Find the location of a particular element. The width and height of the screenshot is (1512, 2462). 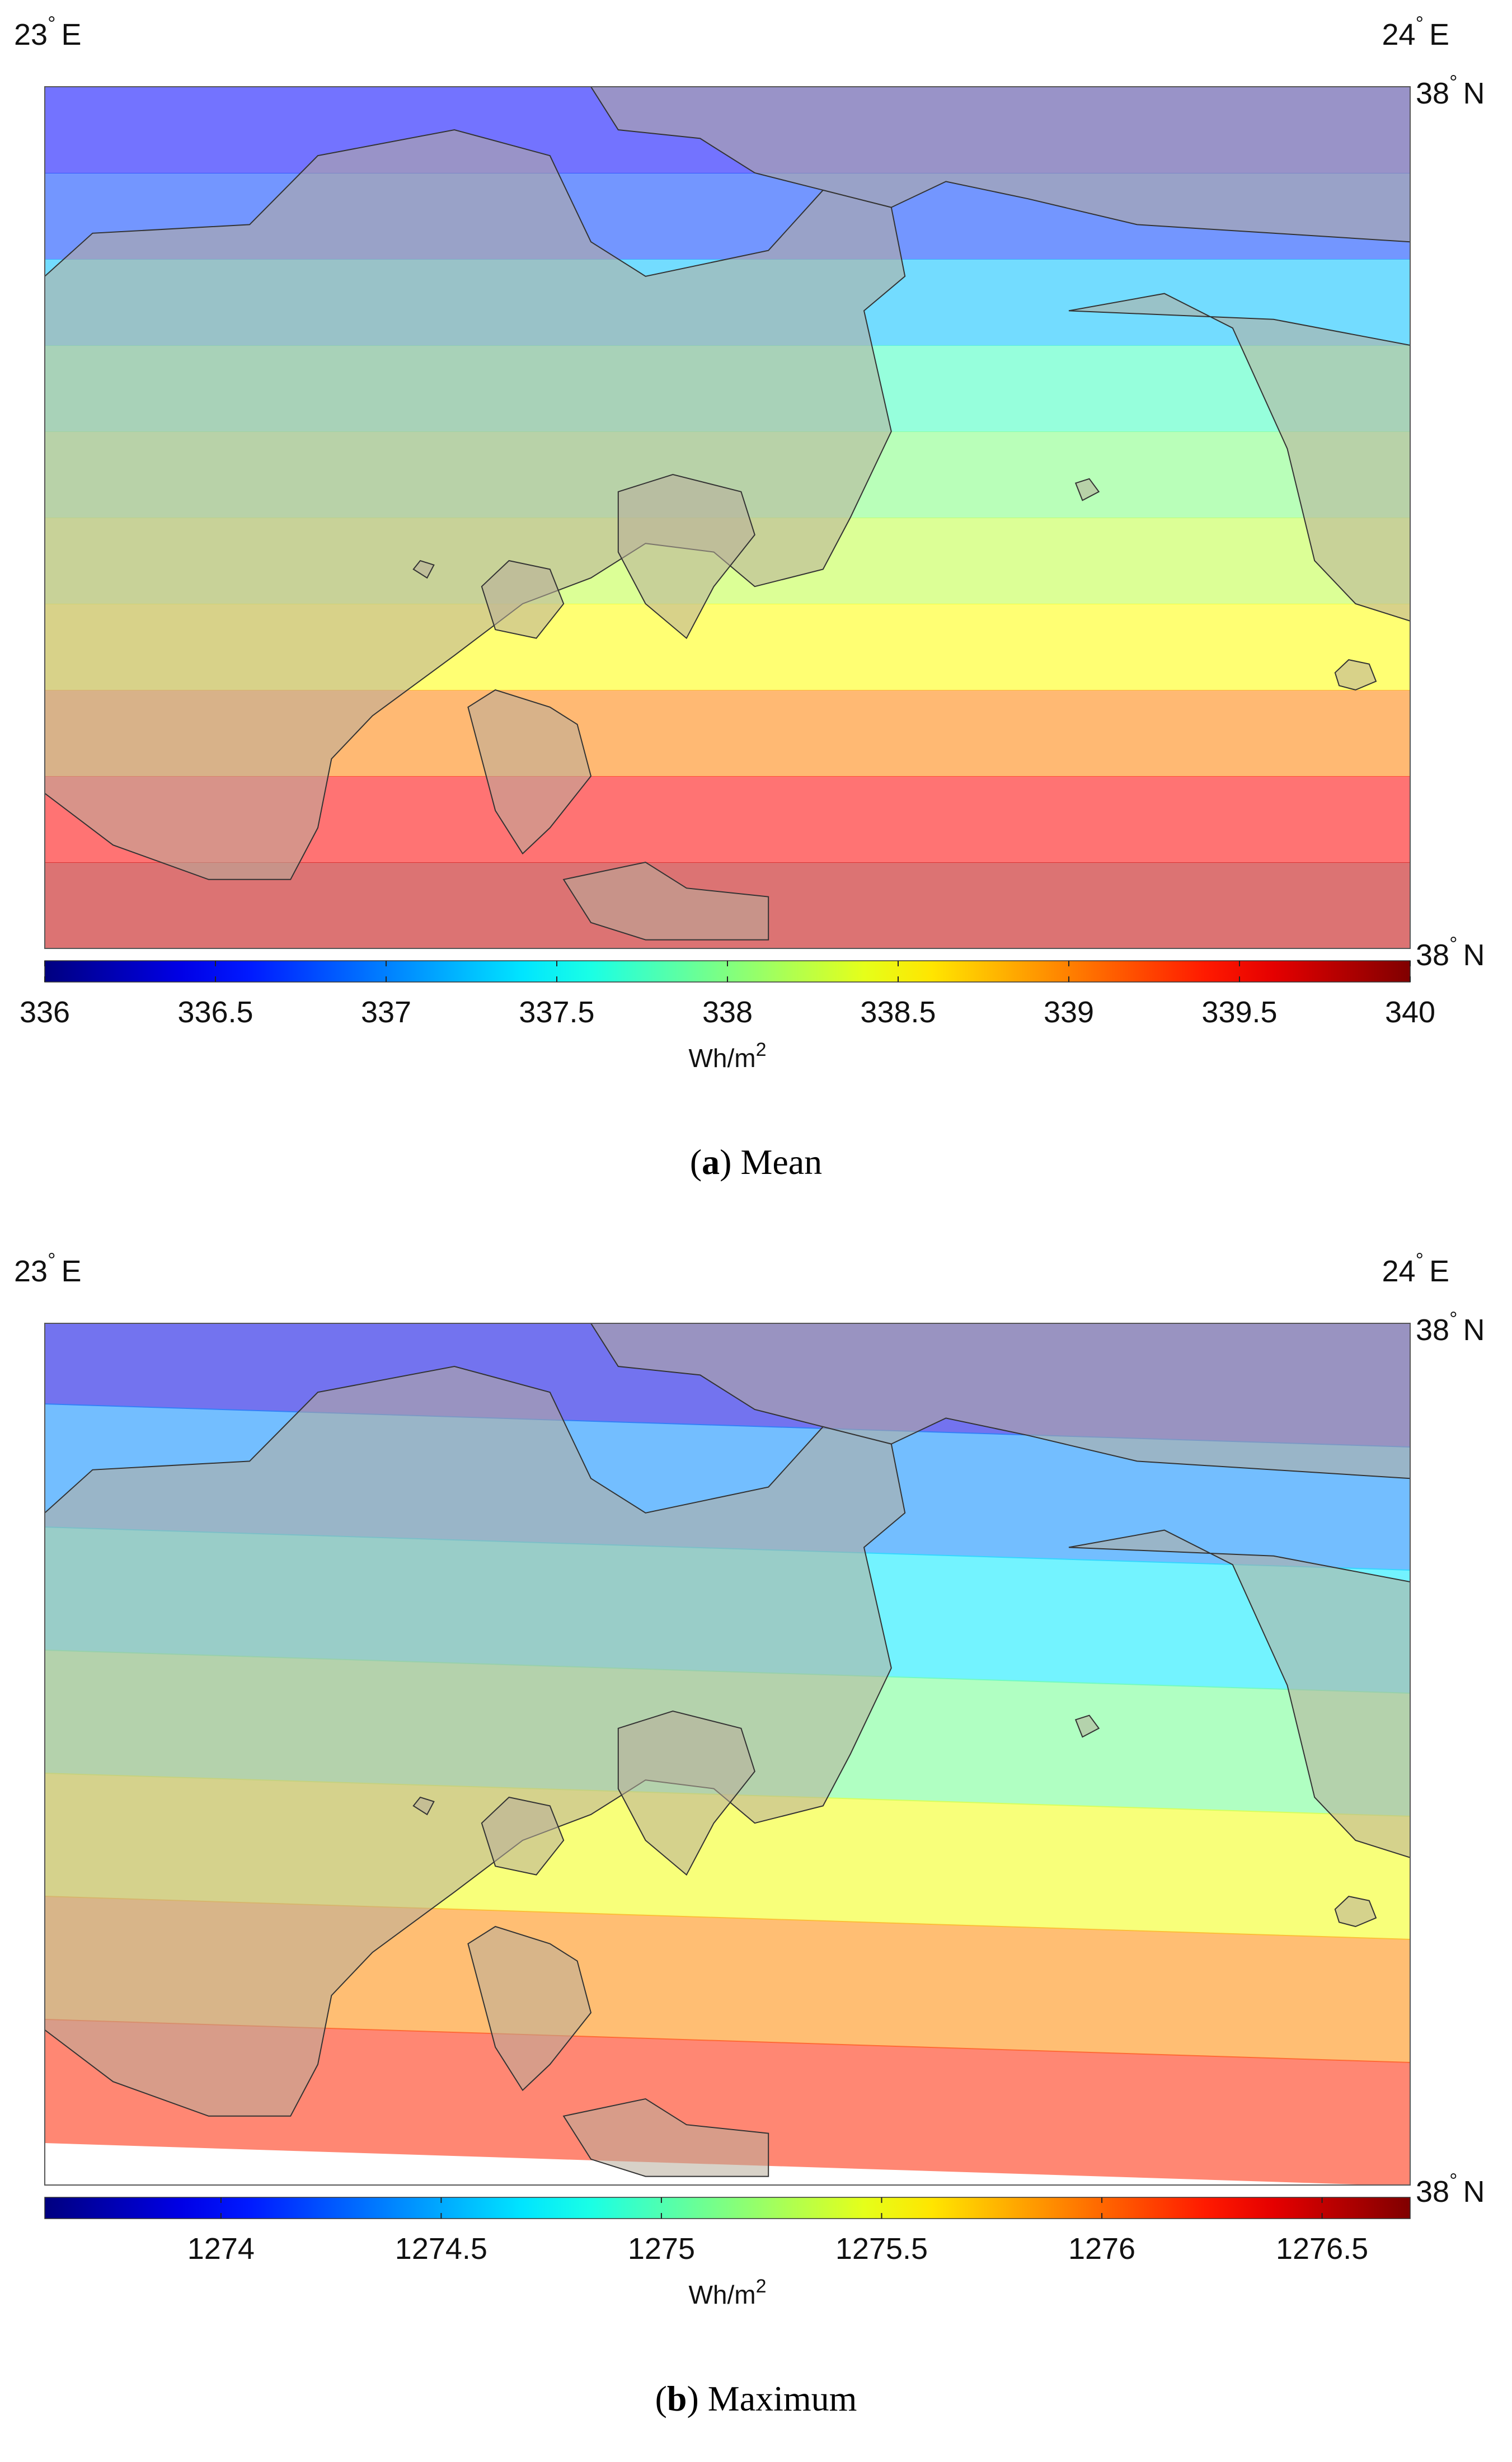

colorbar-tick-label: 1275.5 is located at coordinates (881, 2249).